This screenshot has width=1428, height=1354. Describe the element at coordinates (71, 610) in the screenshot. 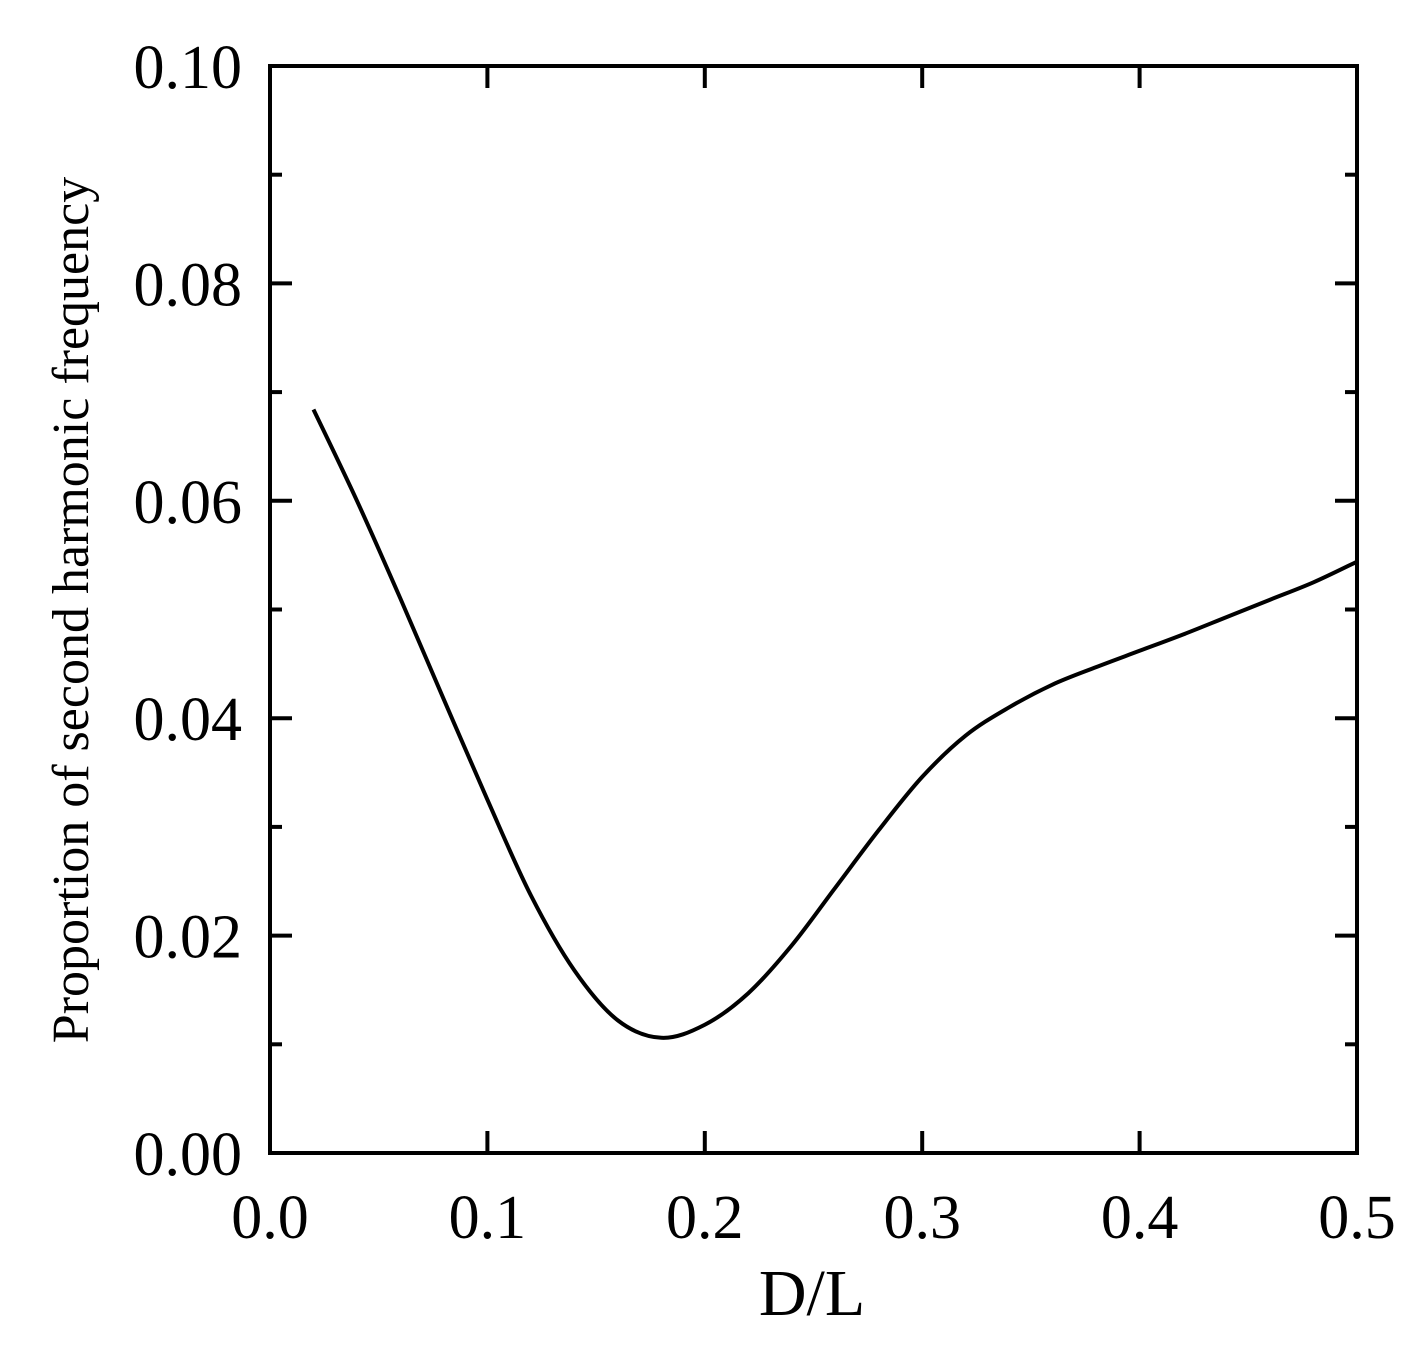

I see `y-axis-label: Proportion of second harmonic frequency` at that location.